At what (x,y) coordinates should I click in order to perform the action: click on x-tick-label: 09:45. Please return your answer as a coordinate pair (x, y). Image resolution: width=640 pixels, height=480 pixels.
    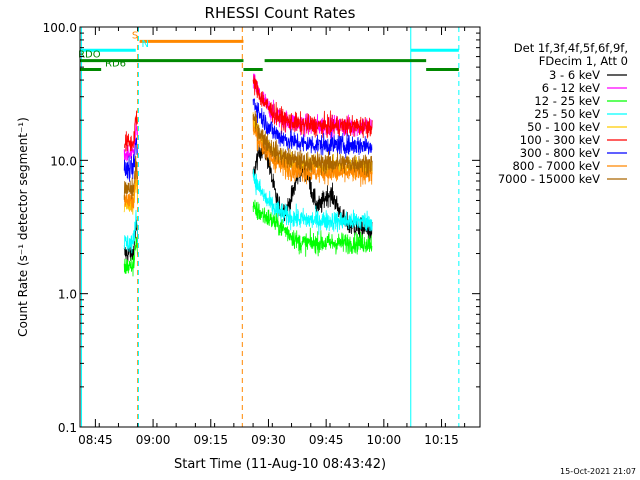
    Looking at the image, I should click on (326, 440).